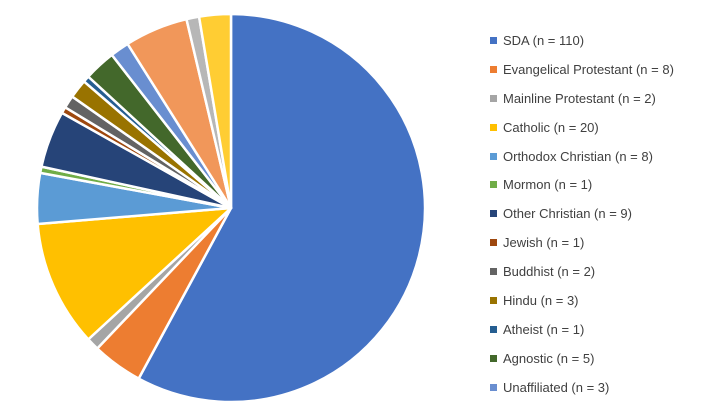 The width and height of the screenshot is (708, 418). What do you see at coordinates (597, 358) in the screenshot?
I see `legend-item: Agnostic (n = 5)` at bounding box center [597, 358].